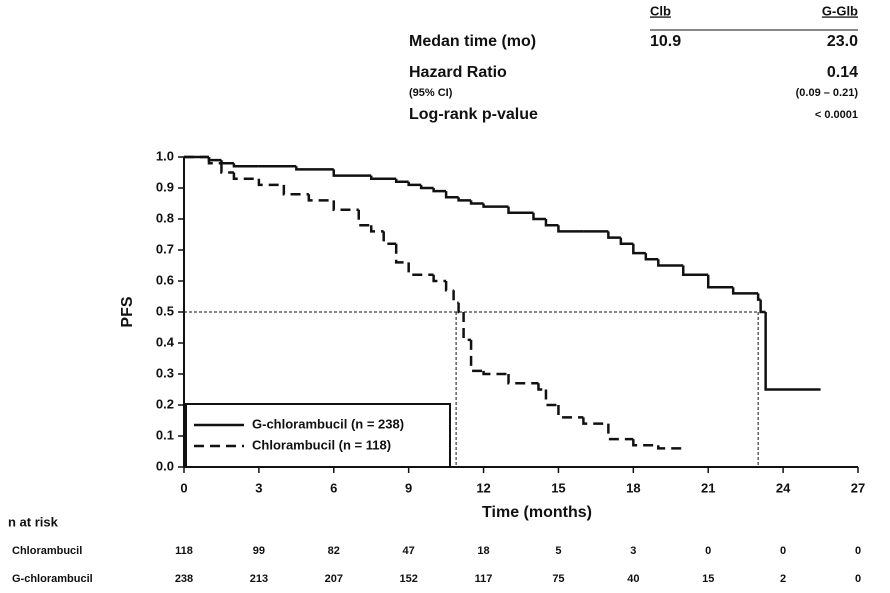 The width and height of the screenshot is (890, 593). I want to click on risk-count: 238, so click(184, 579).